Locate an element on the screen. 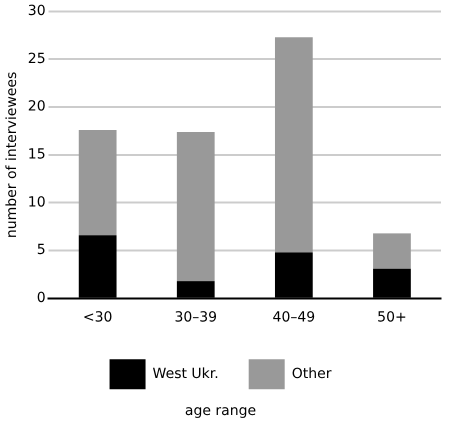 The width and height of the screenshot is (461, 430). y-tick-label: 10 is located at coordinates (37, 202).